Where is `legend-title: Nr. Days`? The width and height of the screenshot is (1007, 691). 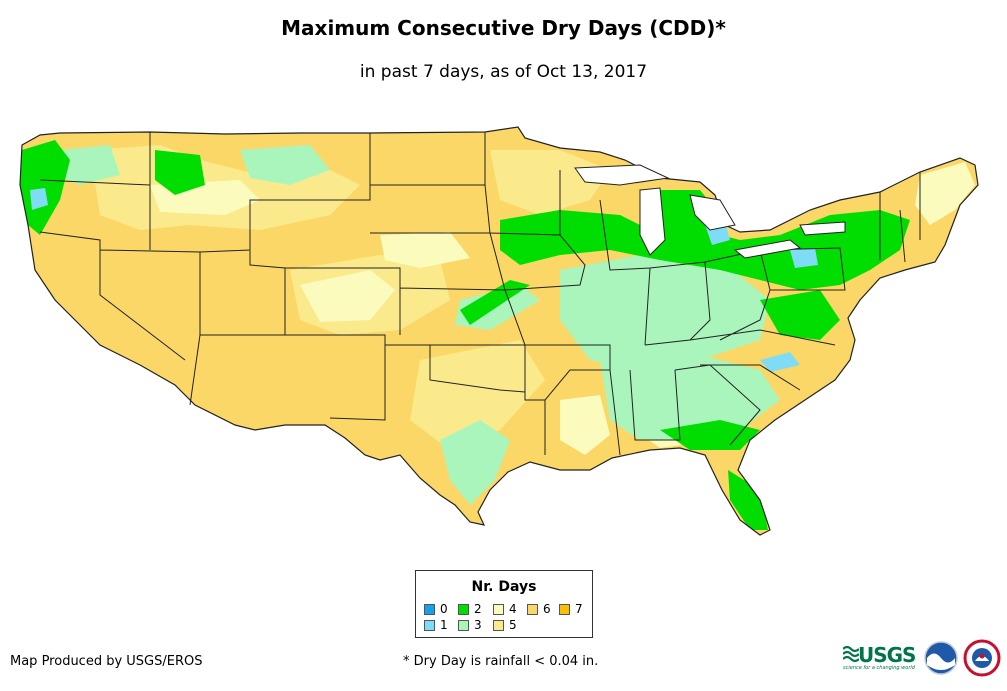
legend-title: Nr. Days is located at coordinates (504, 587).